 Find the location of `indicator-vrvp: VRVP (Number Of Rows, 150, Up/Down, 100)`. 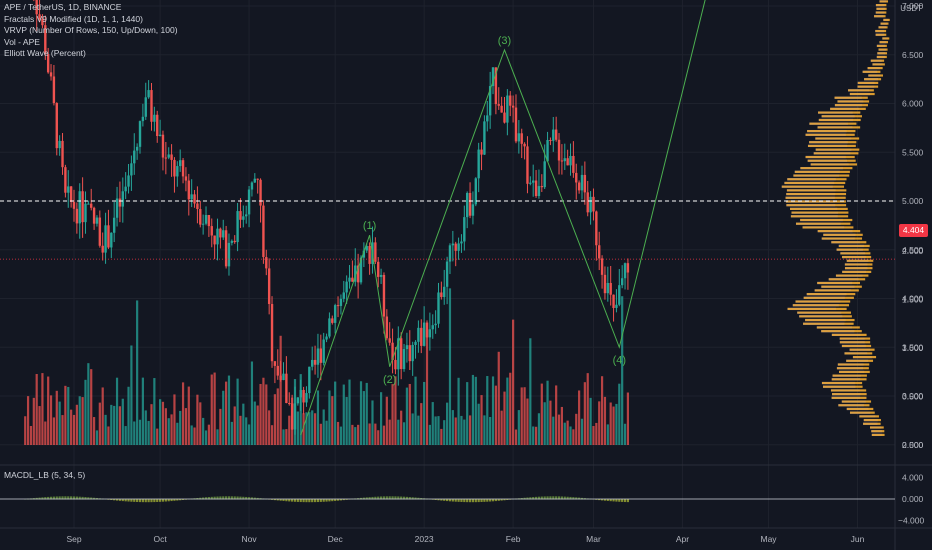

indicator-vrvp: VRVP (Number Of Rows, 150, Up/Down, 100) is located at coordinates (91, 30).